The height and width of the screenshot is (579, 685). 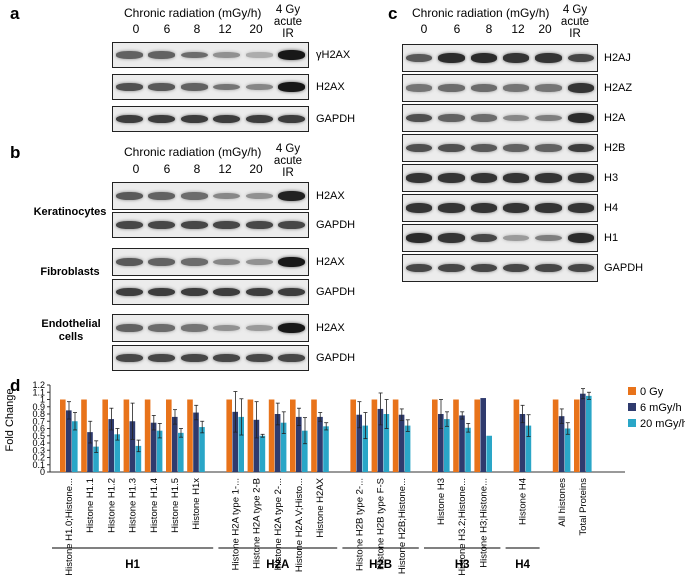 What do you see at coordinates (288, 22) in the screenshot?
I see `panel-a-acute-label: 4 Gy acute IR` at bounding box center [288, 22].